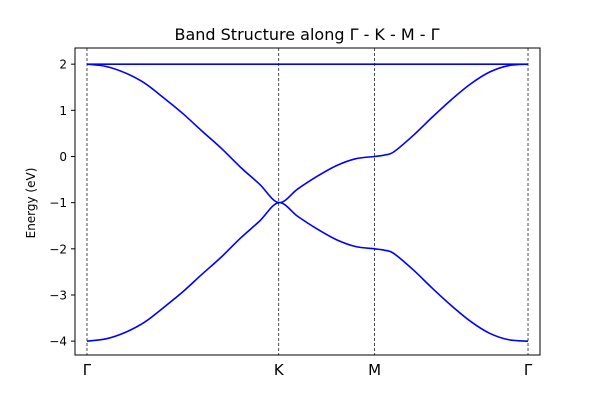 Image resolution: width=600 pixels, height=400 pixels. Describe the element at coordinates (63, 157) in the screenshot. I see `y-tick-label: 0` at that location.